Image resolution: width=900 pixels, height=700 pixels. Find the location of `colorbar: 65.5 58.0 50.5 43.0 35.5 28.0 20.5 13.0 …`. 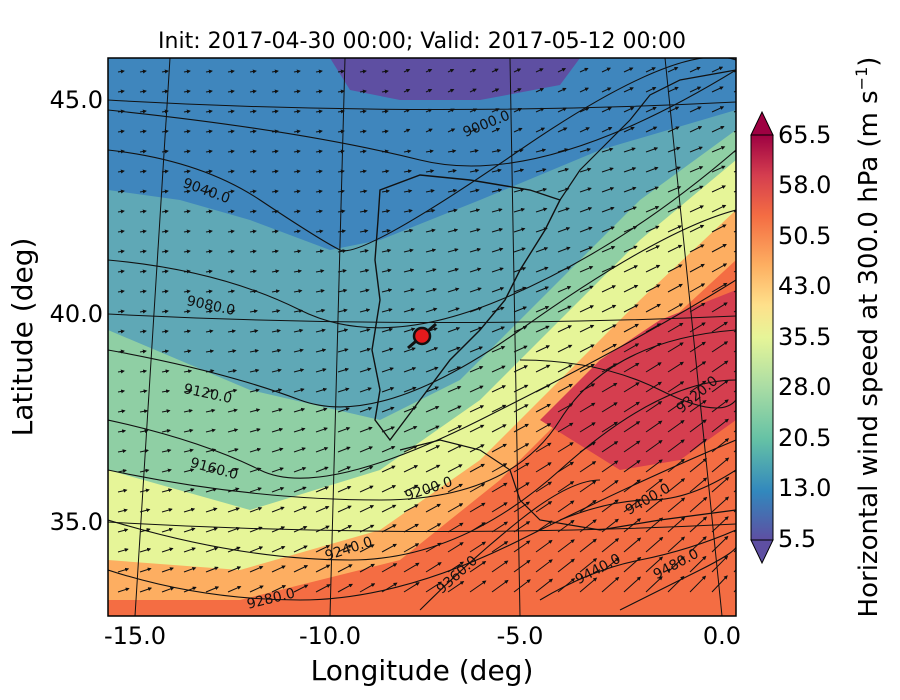

colorbar: 65.5 58.0 50.5 43.0 35.5 28.0 20.5 13.0 … is located at coordinates (817, 337).